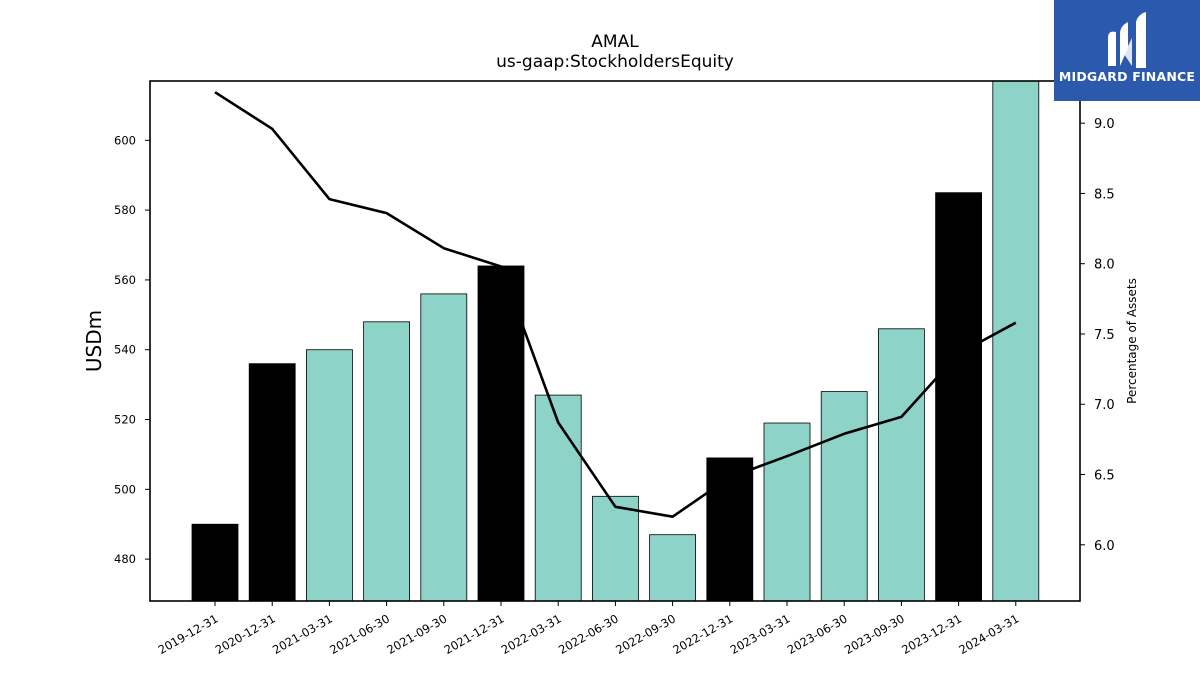 The width and height of the screenshot is (1200, 675). Describe the element at coordinates (125, 210) in the screenshot. I see `y-tick-label: 580` at that location.